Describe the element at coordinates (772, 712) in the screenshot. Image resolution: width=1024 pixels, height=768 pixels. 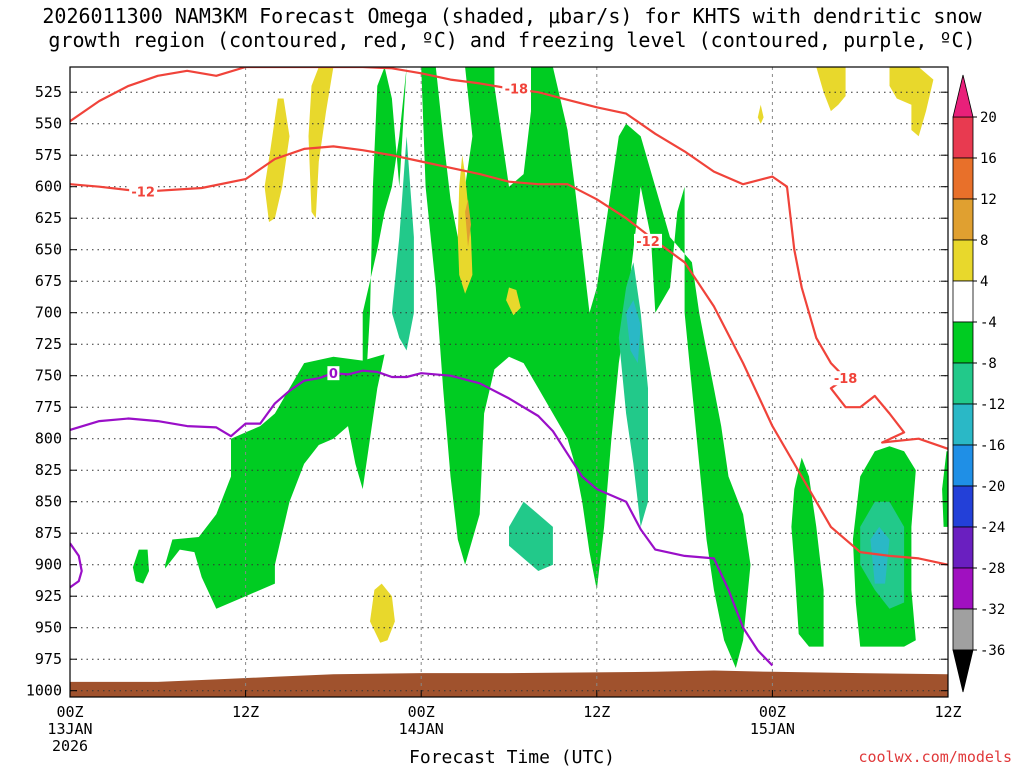
I see `x-tick-label-48: 00Z` at that location.